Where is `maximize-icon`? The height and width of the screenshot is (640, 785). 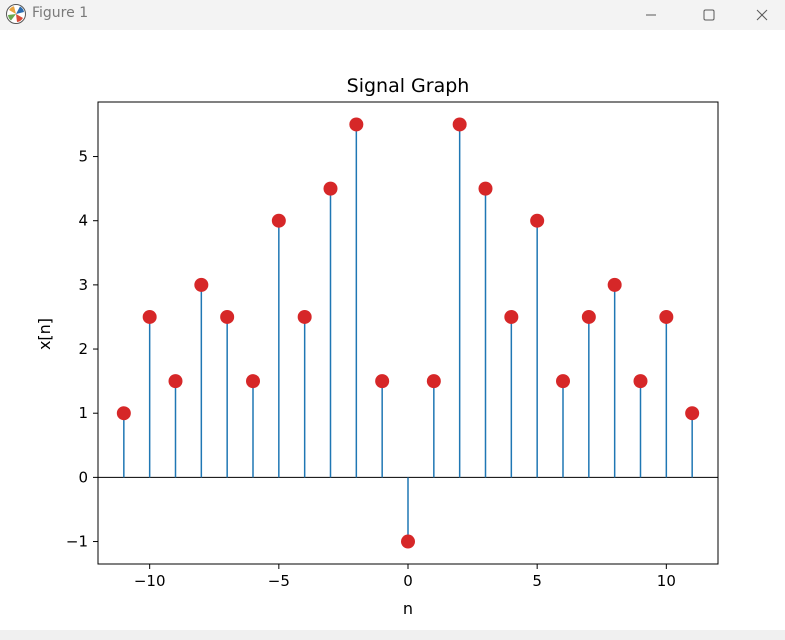 maximize-icon is located at coordinates (709, 15).